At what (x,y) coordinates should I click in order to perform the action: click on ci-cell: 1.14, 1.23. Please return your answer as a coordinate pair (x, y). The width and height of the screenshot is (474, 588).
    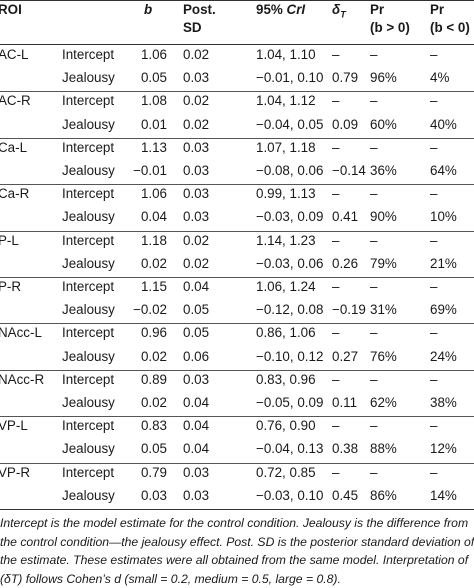
    Looking at the image, I should click on (286, 241).